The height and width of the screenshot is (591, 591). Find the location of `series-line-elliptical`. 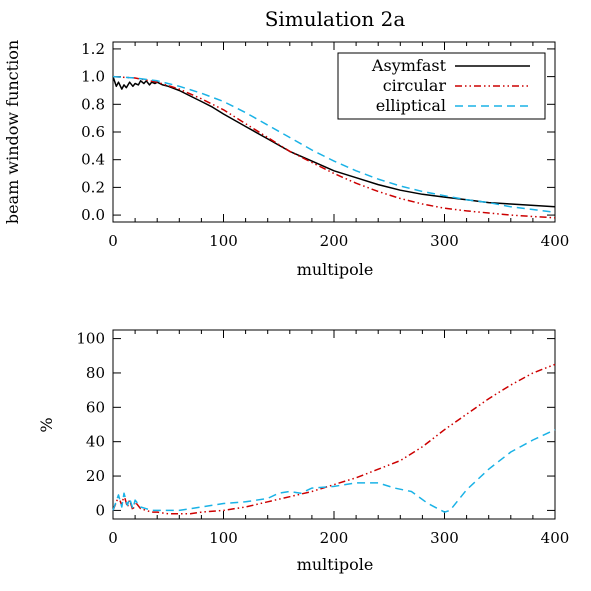

series-line-elliptical is located at coordinates (334, 471).